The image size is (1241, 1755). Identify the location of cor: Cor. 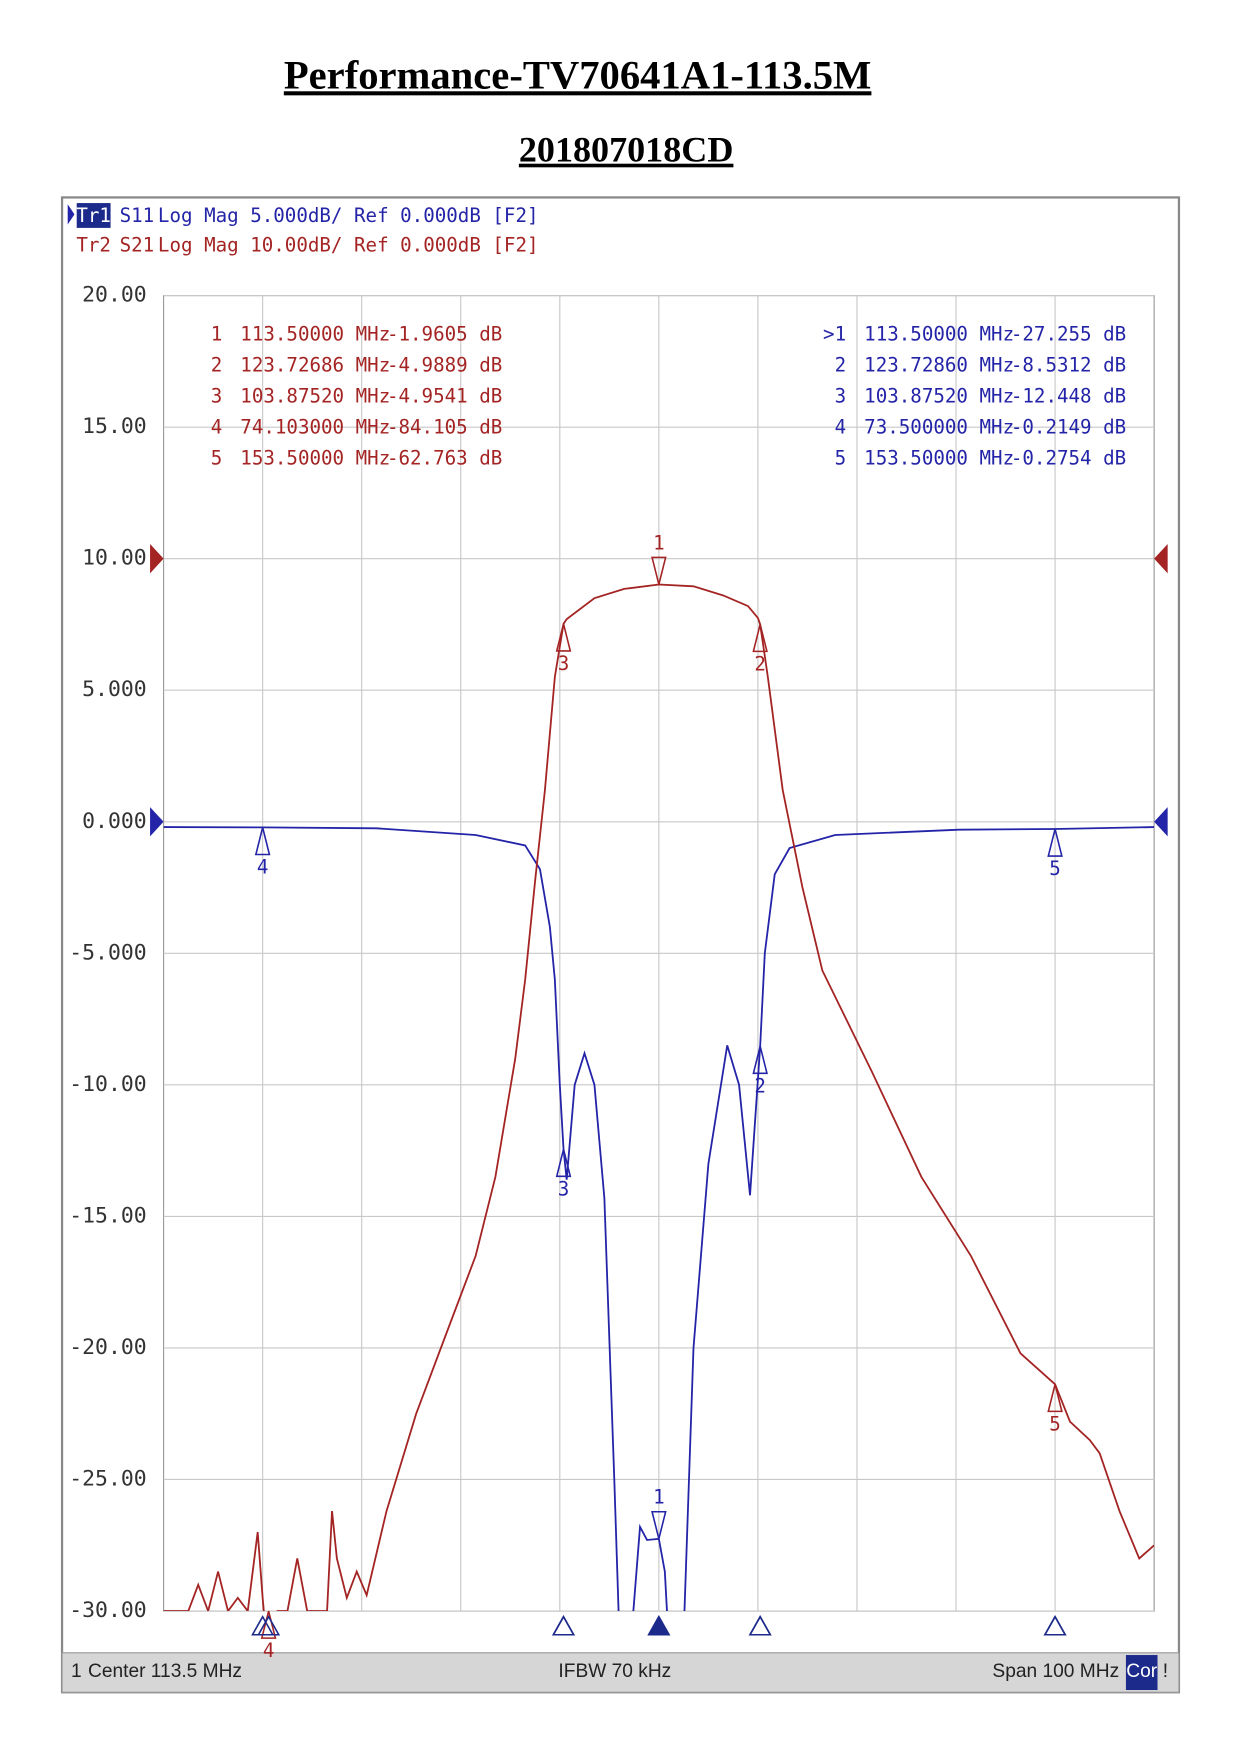
(1141, 1671).